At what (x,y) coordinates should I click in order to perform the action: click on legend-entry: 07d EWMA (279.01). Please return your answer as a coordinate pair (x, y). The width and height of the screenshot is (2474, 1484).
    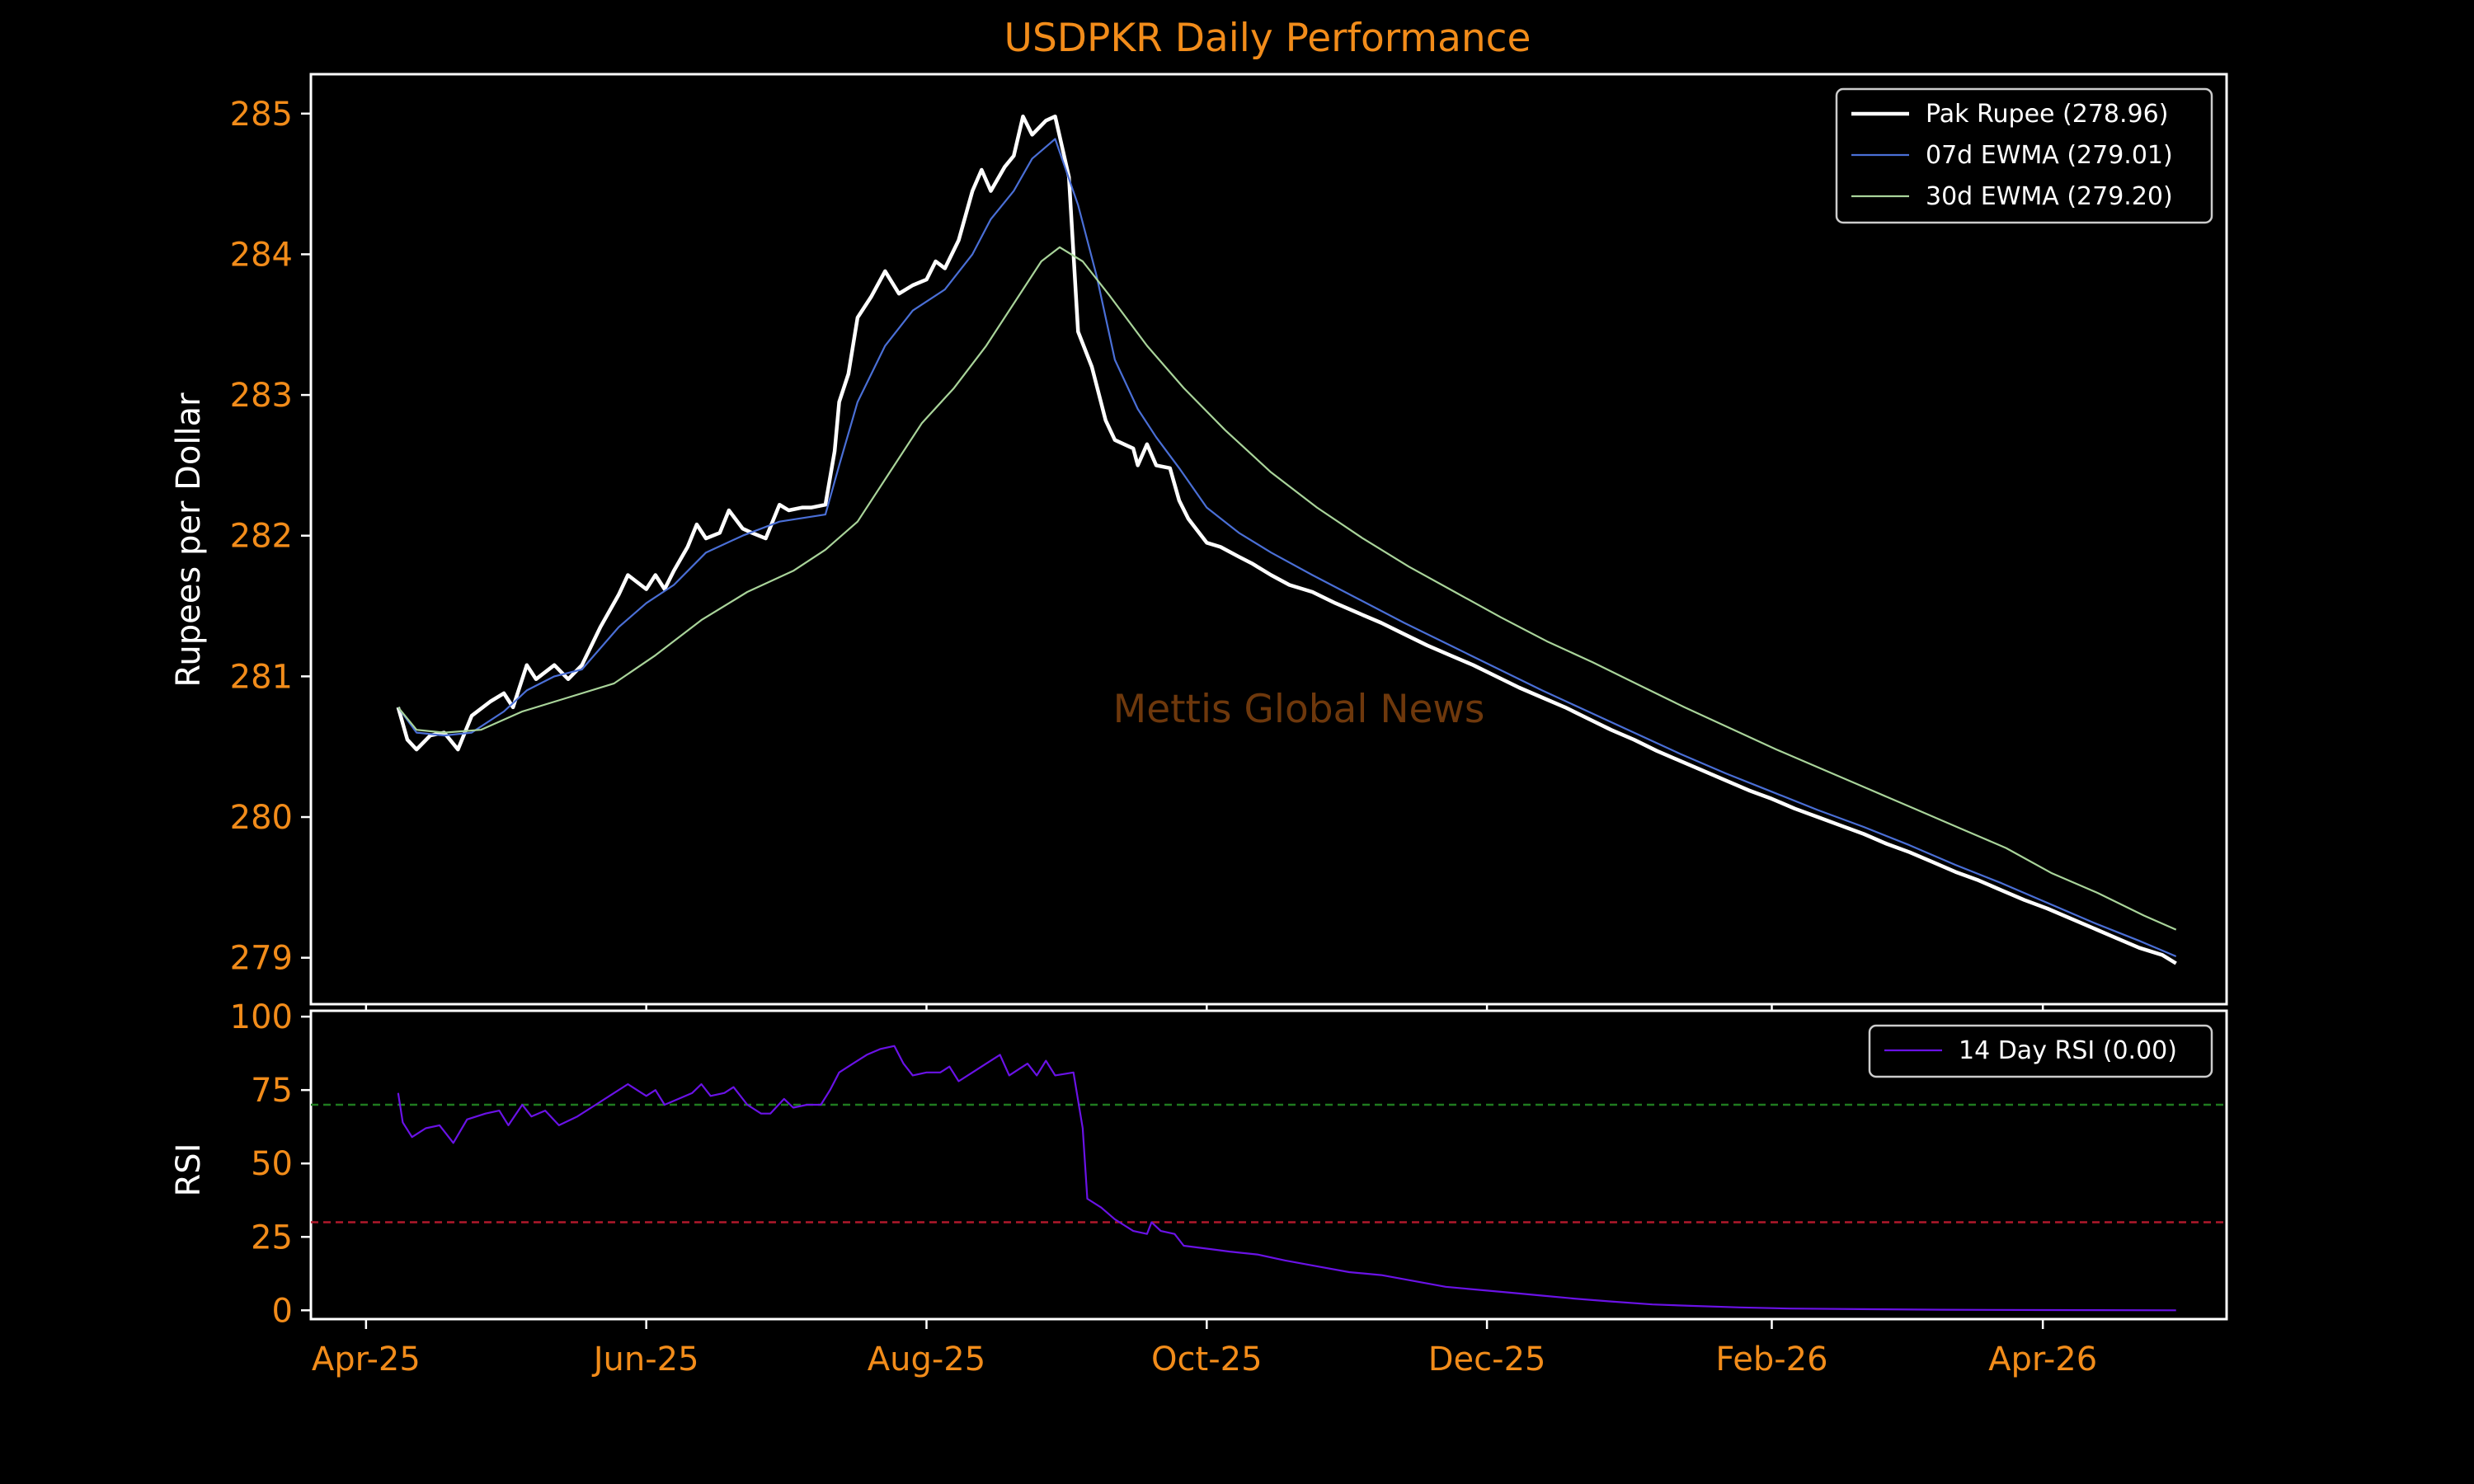
    Looking at the image, I should click on (2049, 155).